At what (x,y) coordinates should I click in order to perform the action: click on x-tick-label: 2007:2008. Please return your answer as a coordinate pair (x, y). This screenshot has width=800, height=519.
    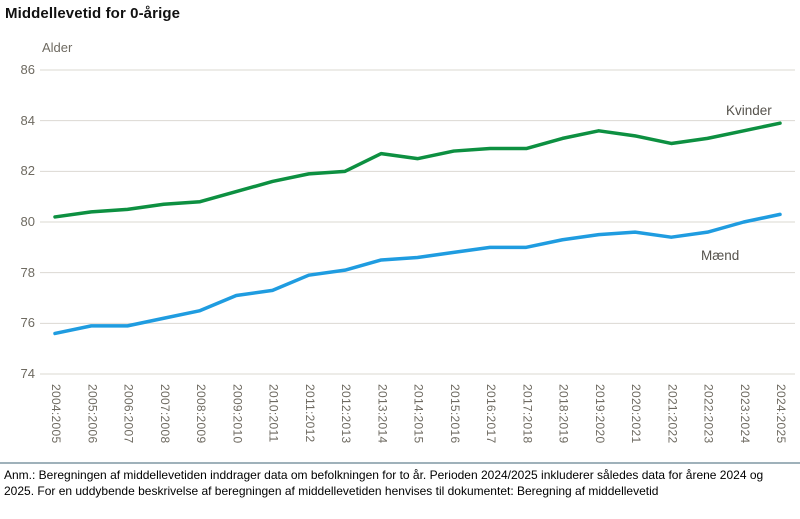
    Looking at the image, I should click on (164, 414).